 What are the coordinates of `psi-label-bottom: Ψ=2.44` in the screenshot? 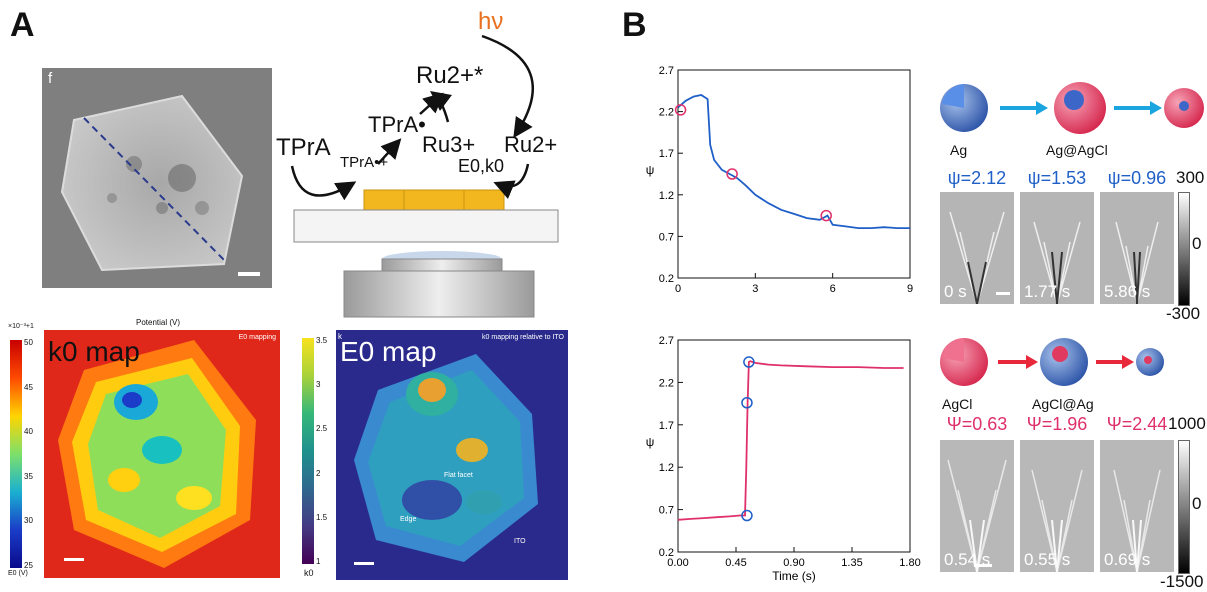 It's located at (1137, 424).